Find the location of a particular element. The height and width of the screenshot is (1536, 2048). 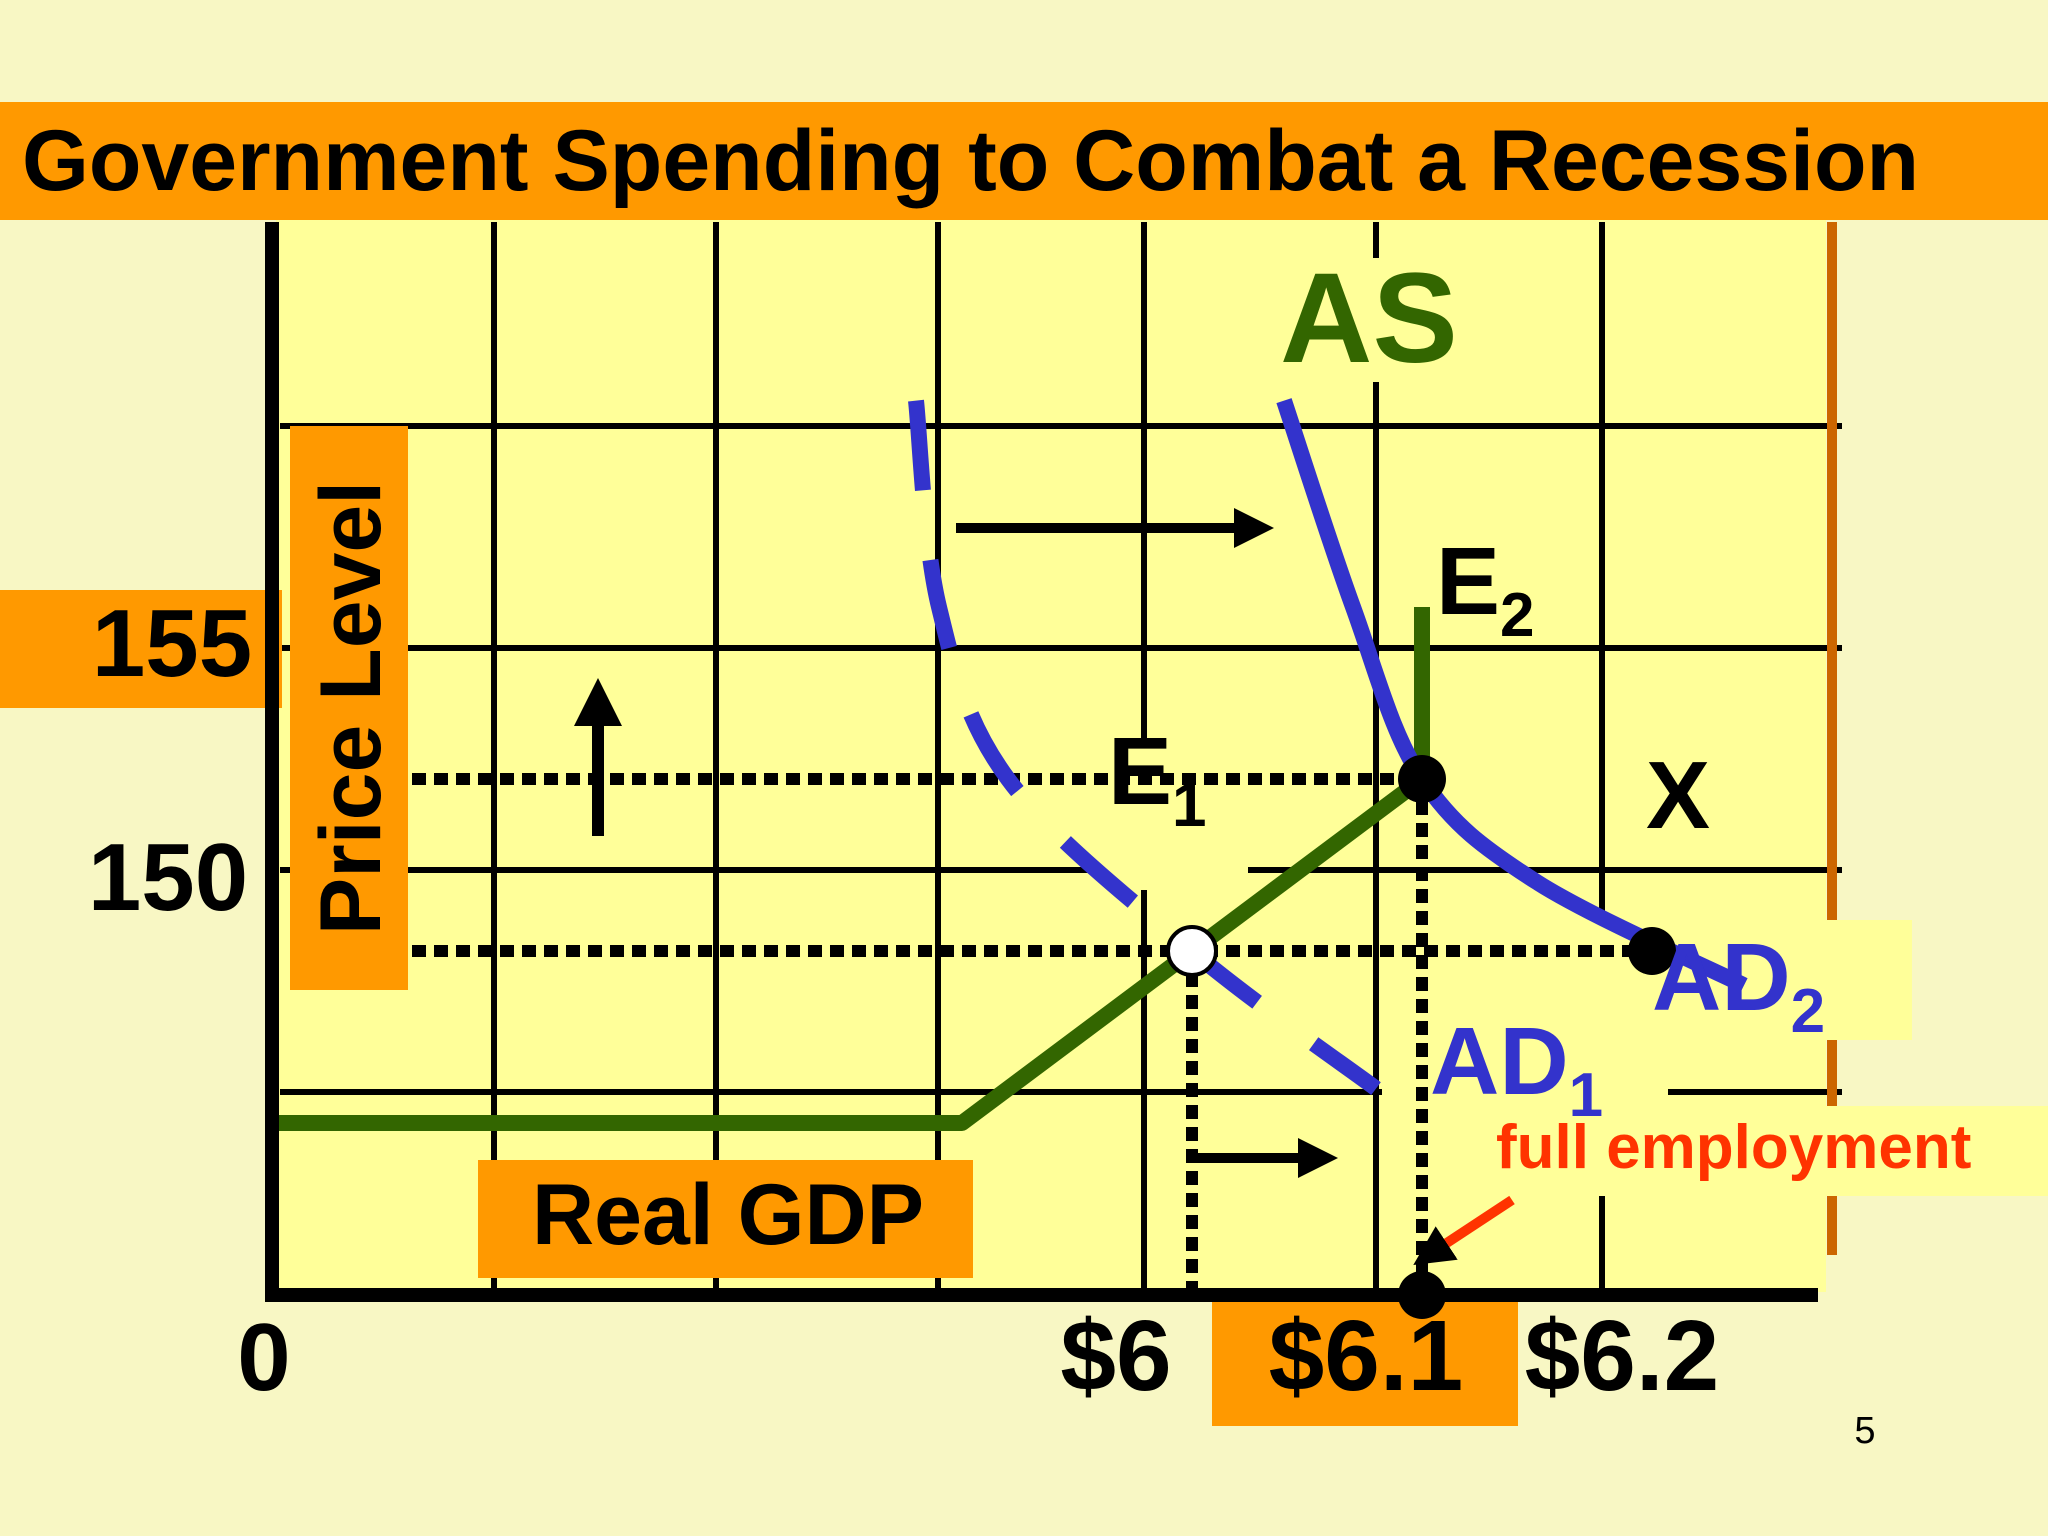

x-label-box is located at coordinates (725, 1219).